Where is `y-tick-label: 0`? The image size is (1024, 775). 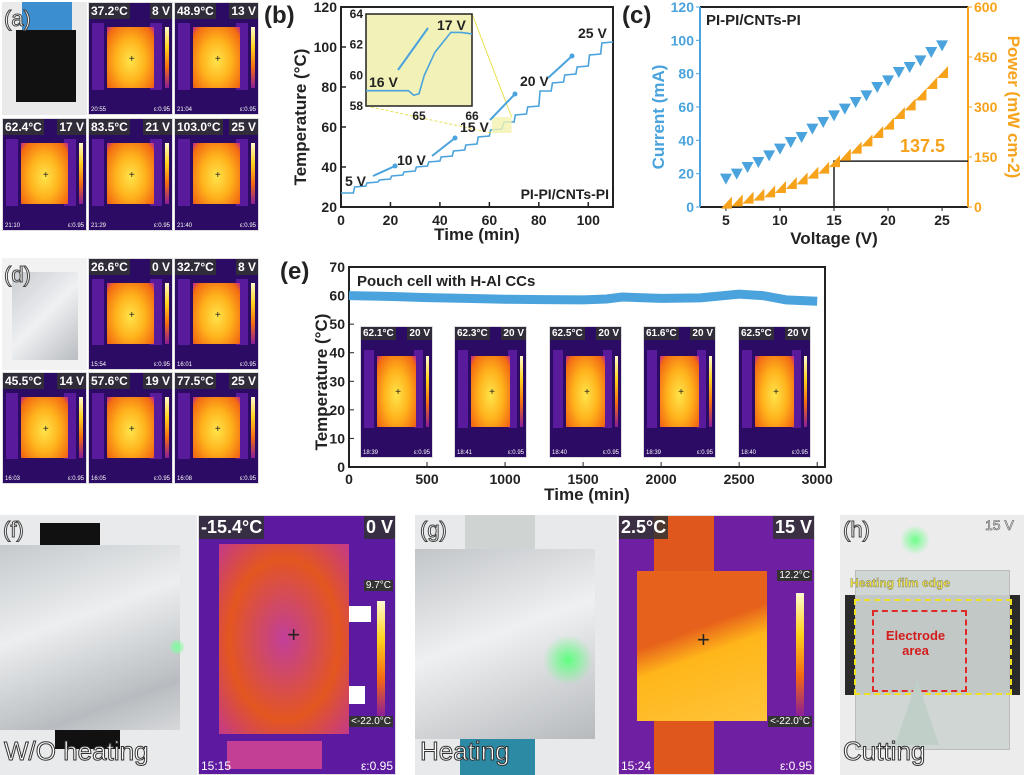
y-tick-label: 0 is located at coordinates (690, 207).